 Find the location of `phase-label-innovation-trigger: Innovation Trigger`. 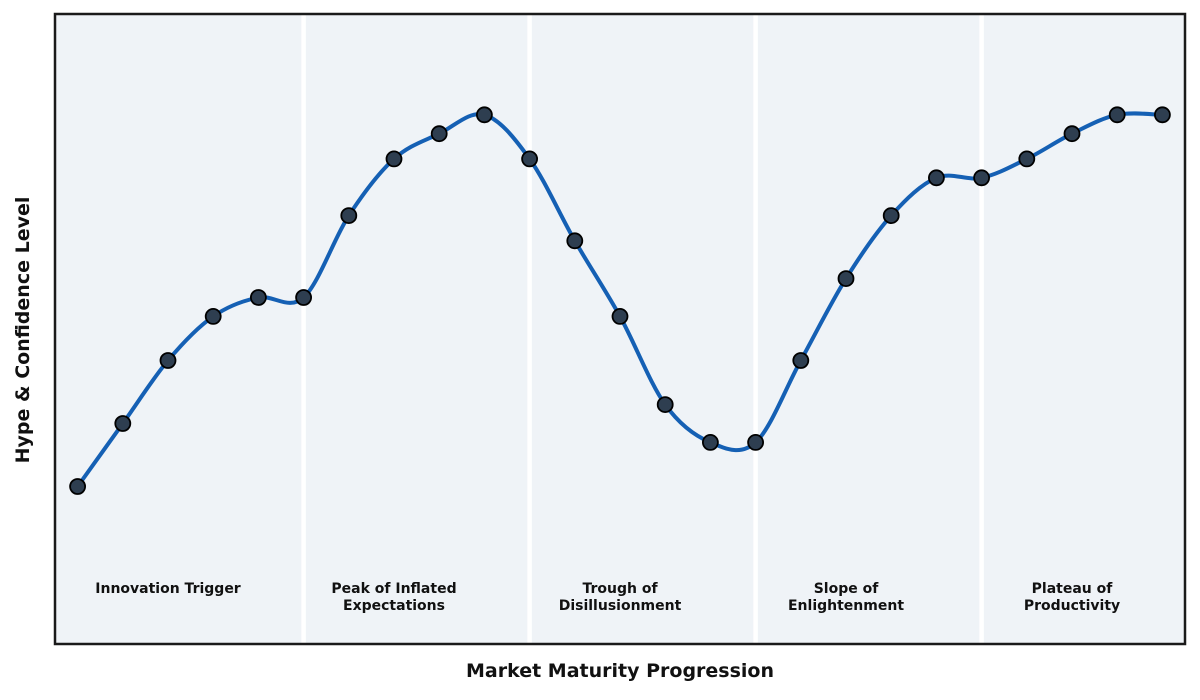

phase-label-innovation-trigger: Innovation Trigger is located at coordinates (168, 589).